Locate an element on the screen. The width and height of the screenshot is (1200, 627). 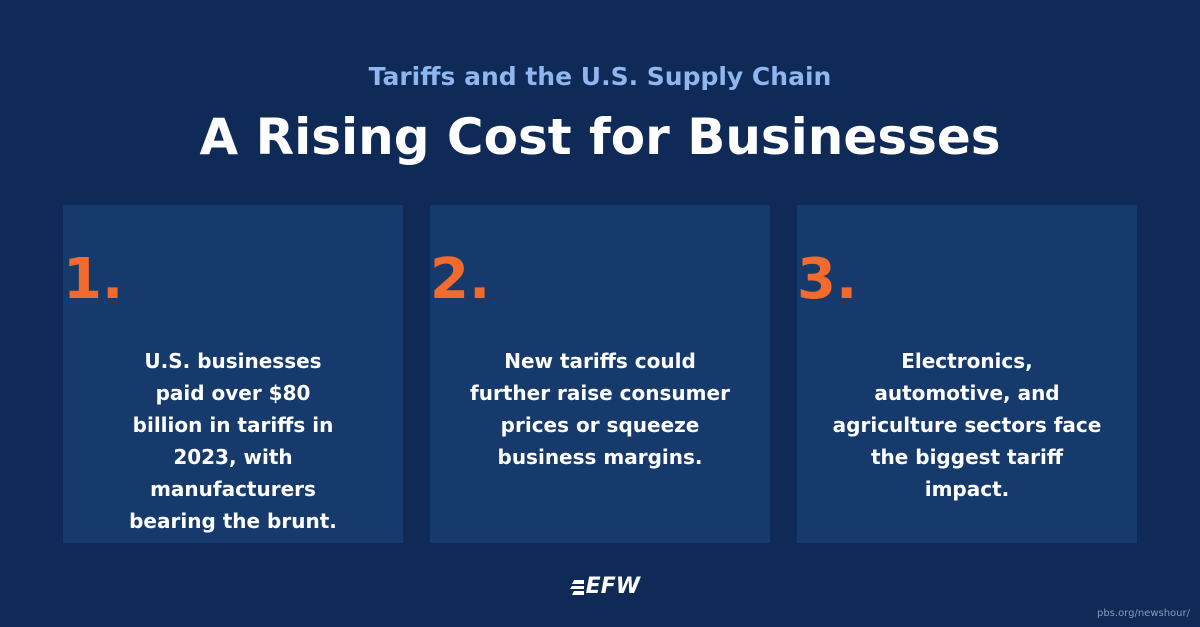
logo: EFW is located at coordinates (605, 586).